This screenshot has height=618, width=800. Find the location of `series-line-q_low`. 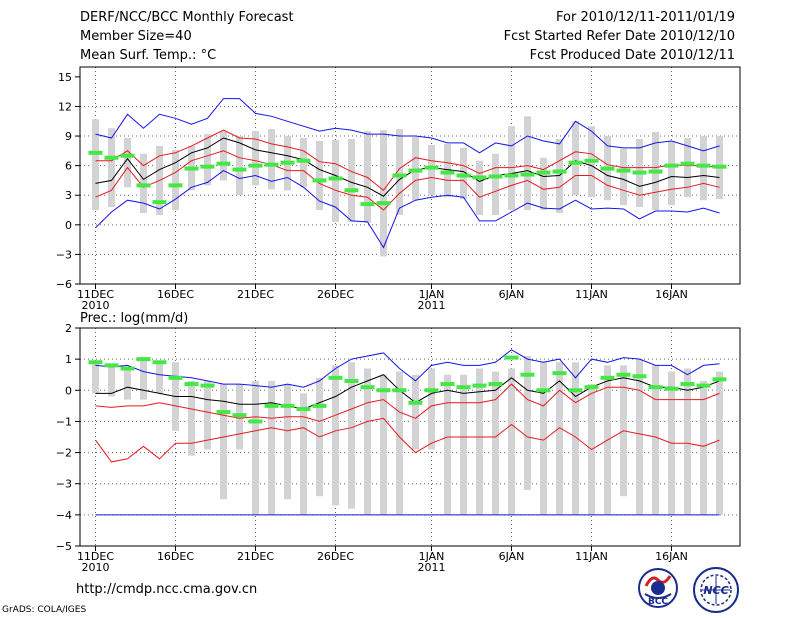

series-line-q_low is located at coordinates (407, 440).